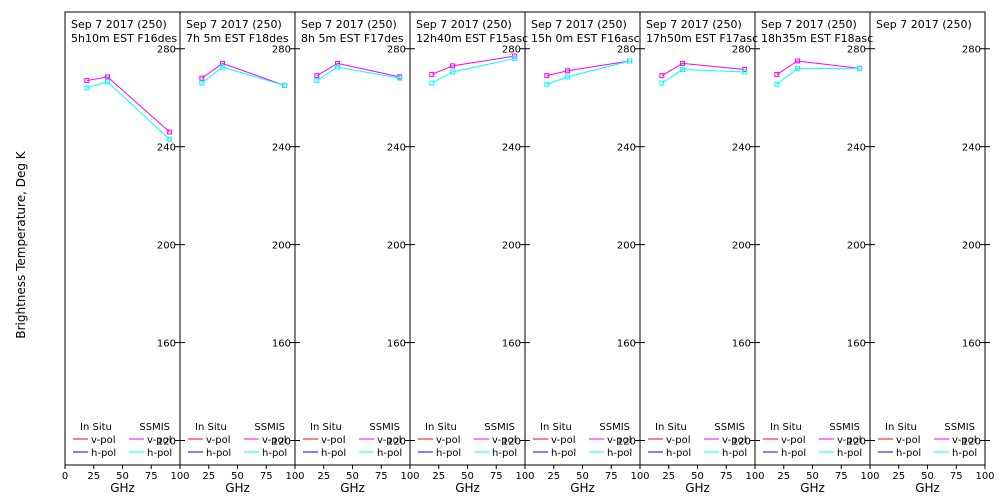 This screenshot has height=500, width=1000. I want to click on y-tick-label: 240, so click(741, 148).